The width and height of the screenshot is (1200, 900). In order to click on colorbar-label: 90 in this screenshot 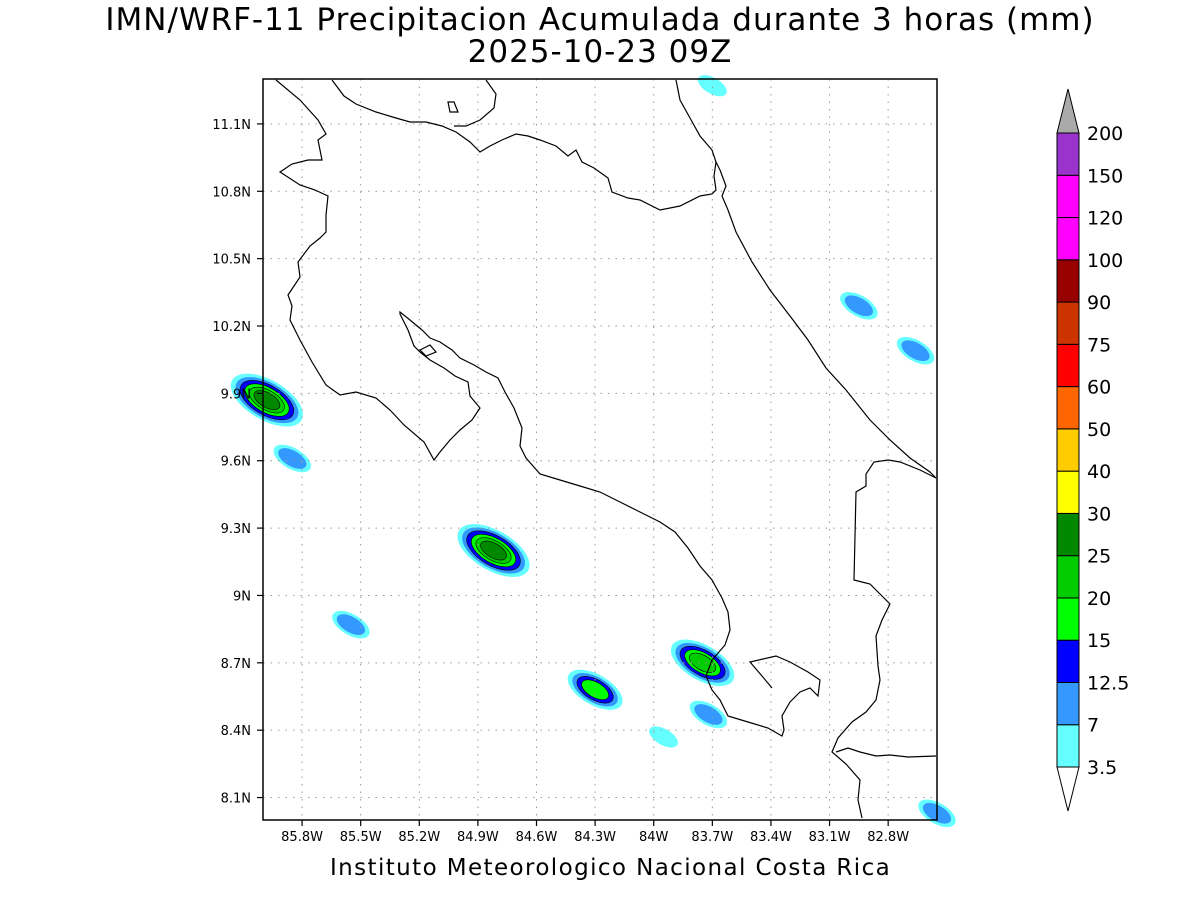, I will do `click(1099, 303)`.